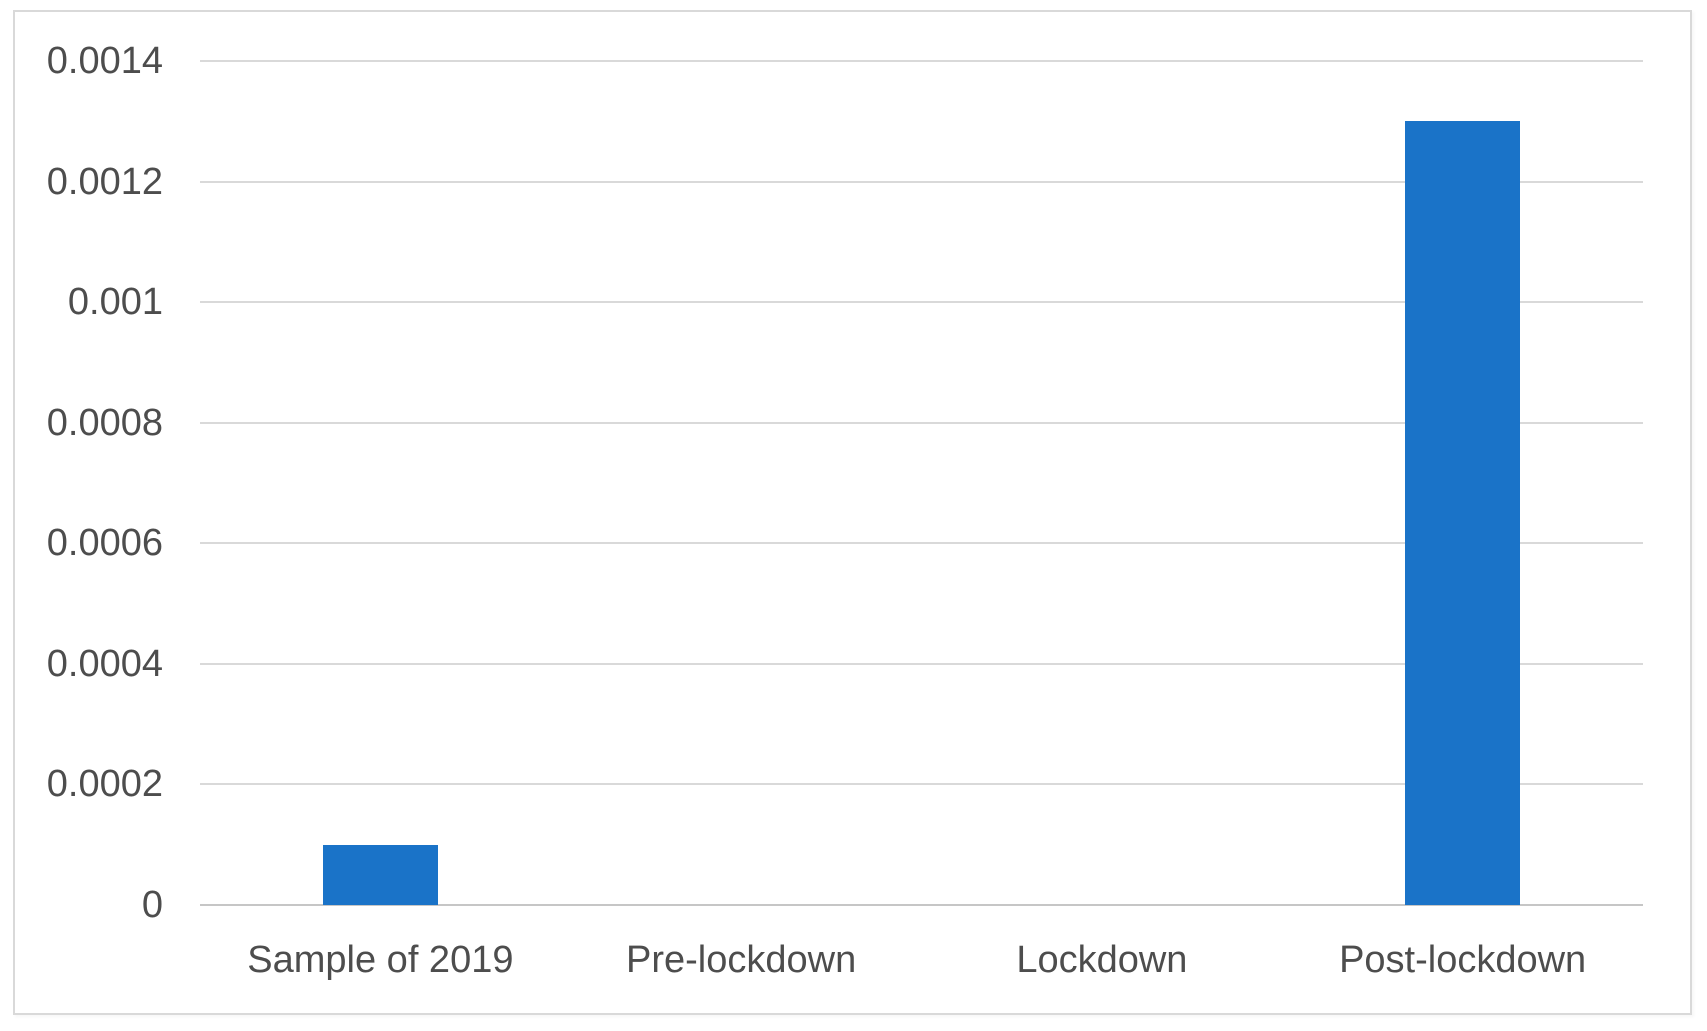  I want to click on x-category-label: Pre-lockdown, so click(741, 960).